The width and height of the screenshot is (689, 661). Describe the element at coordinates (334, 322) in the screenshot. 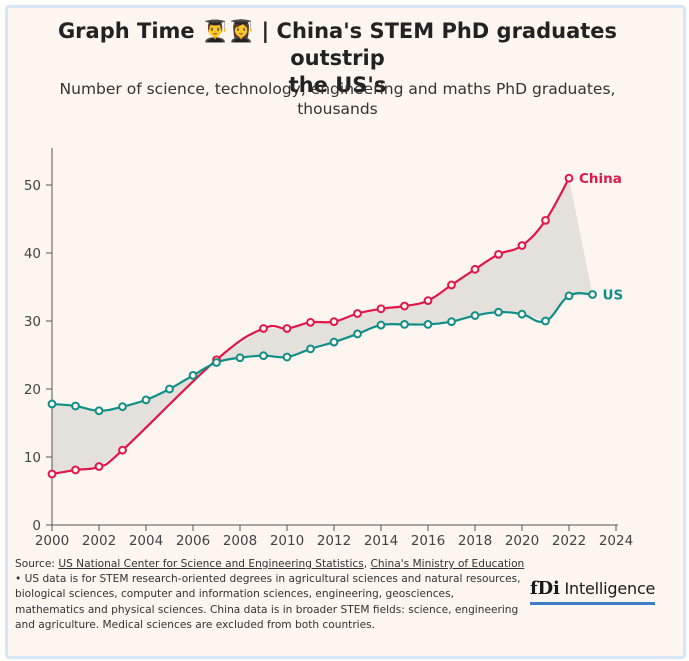

I see `marker-china-2012` at that location.